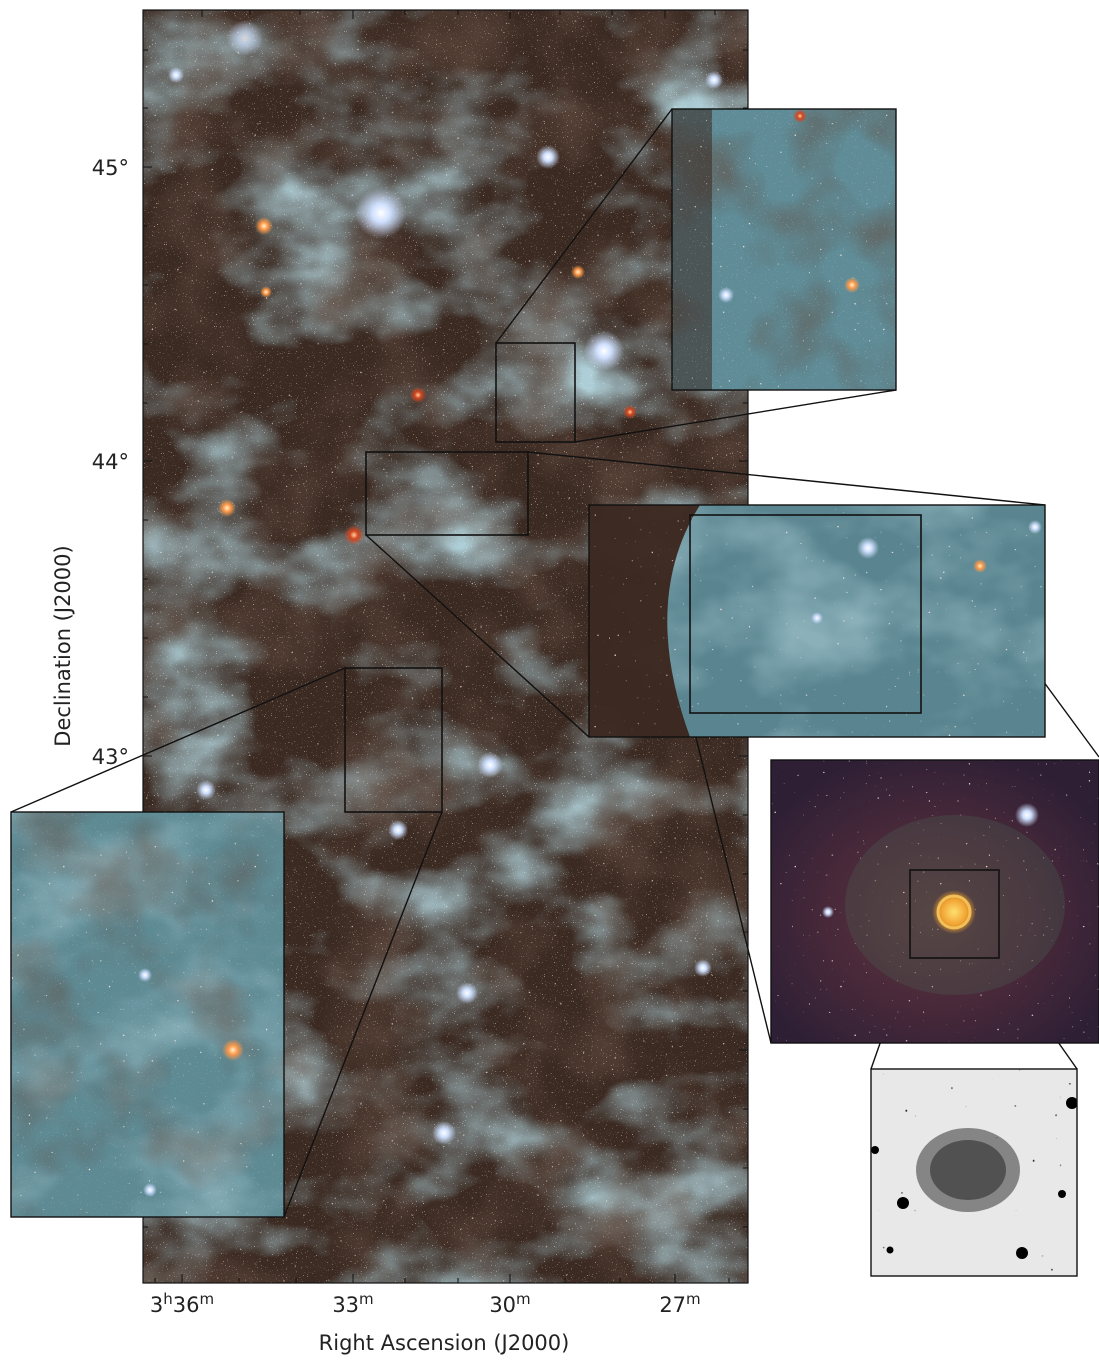 Image resolution: width=1099 pixels, height=1360 pixels. I want to click on y-tick-label: 44°, so click(110, 462).